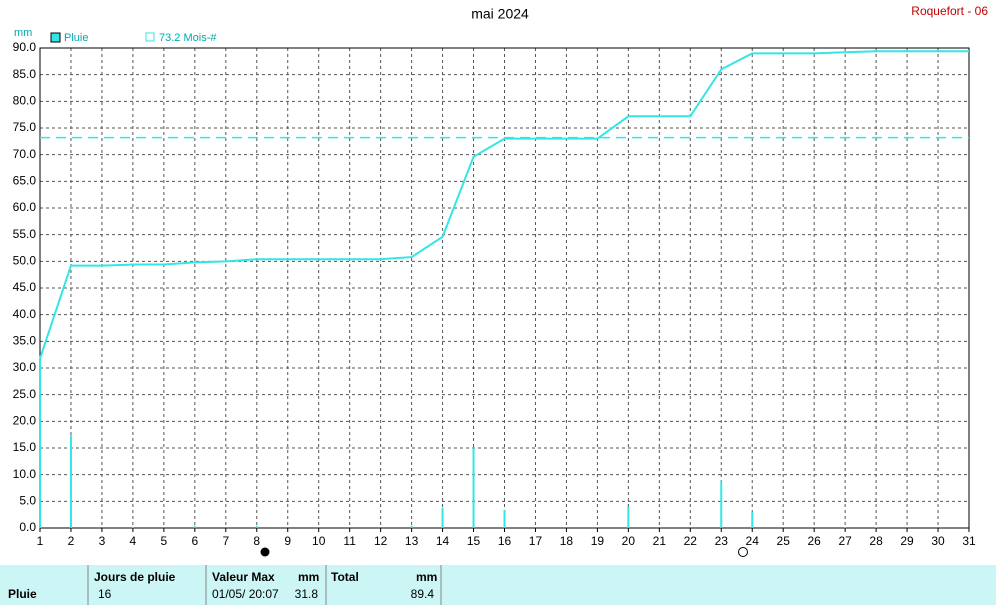 The width and height of the screenshot is (996, 605). What do you see at coordinates (40, 541) in the screenshot?
I see `x-tick-label: 1` at bounding box center [40, 541].